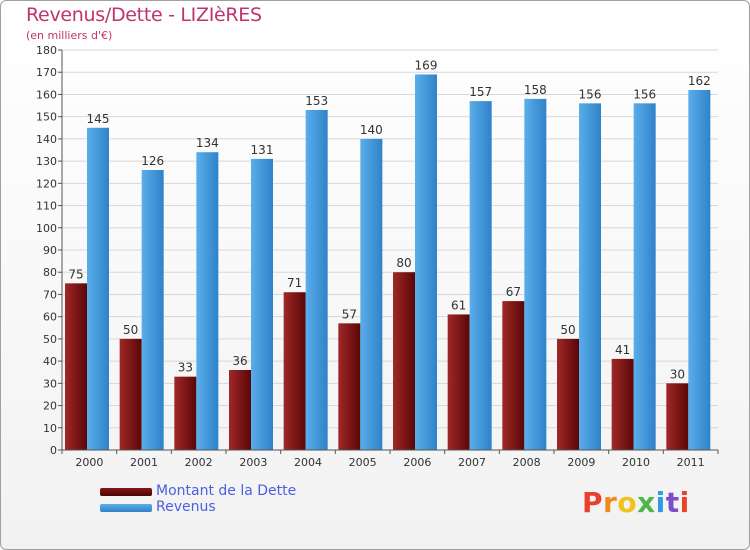  I want to click on proxiti-logo: Proxiti, so click(636, 502).